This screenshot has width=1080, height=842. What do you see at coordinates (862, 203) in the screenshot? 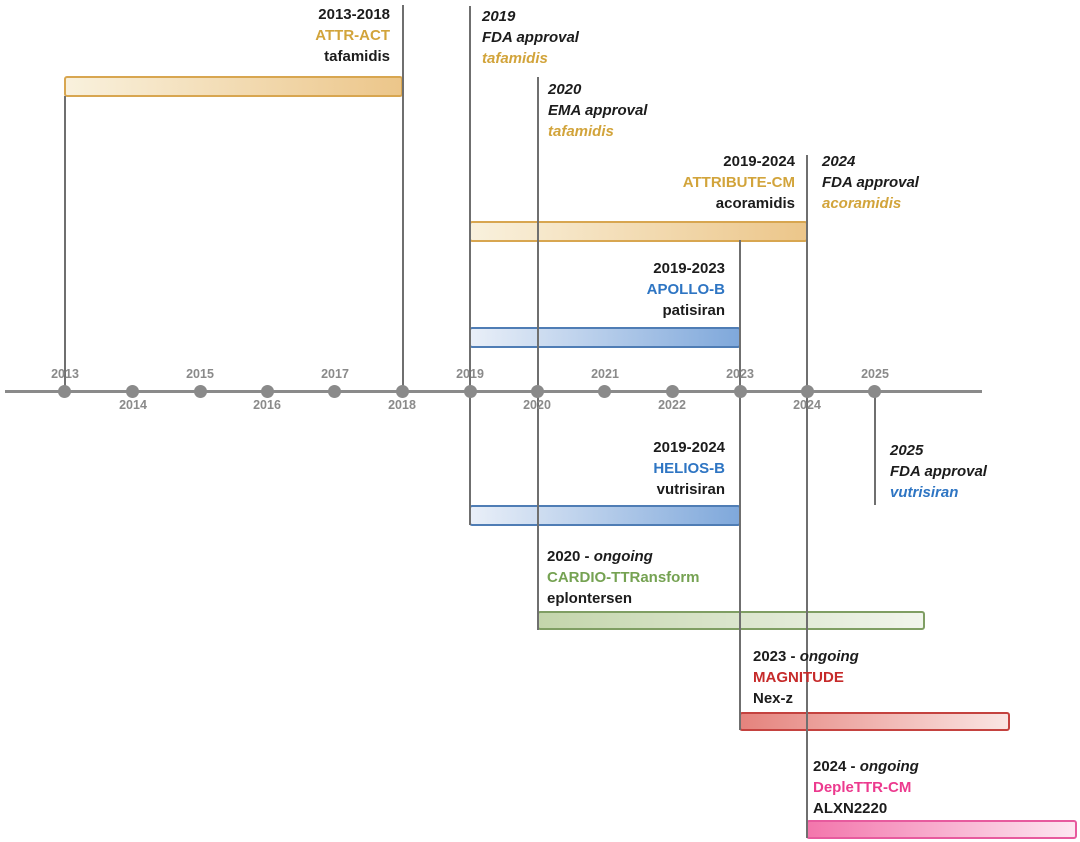
I see `event-drug: acoramidis` at bounding box center [862, 203].